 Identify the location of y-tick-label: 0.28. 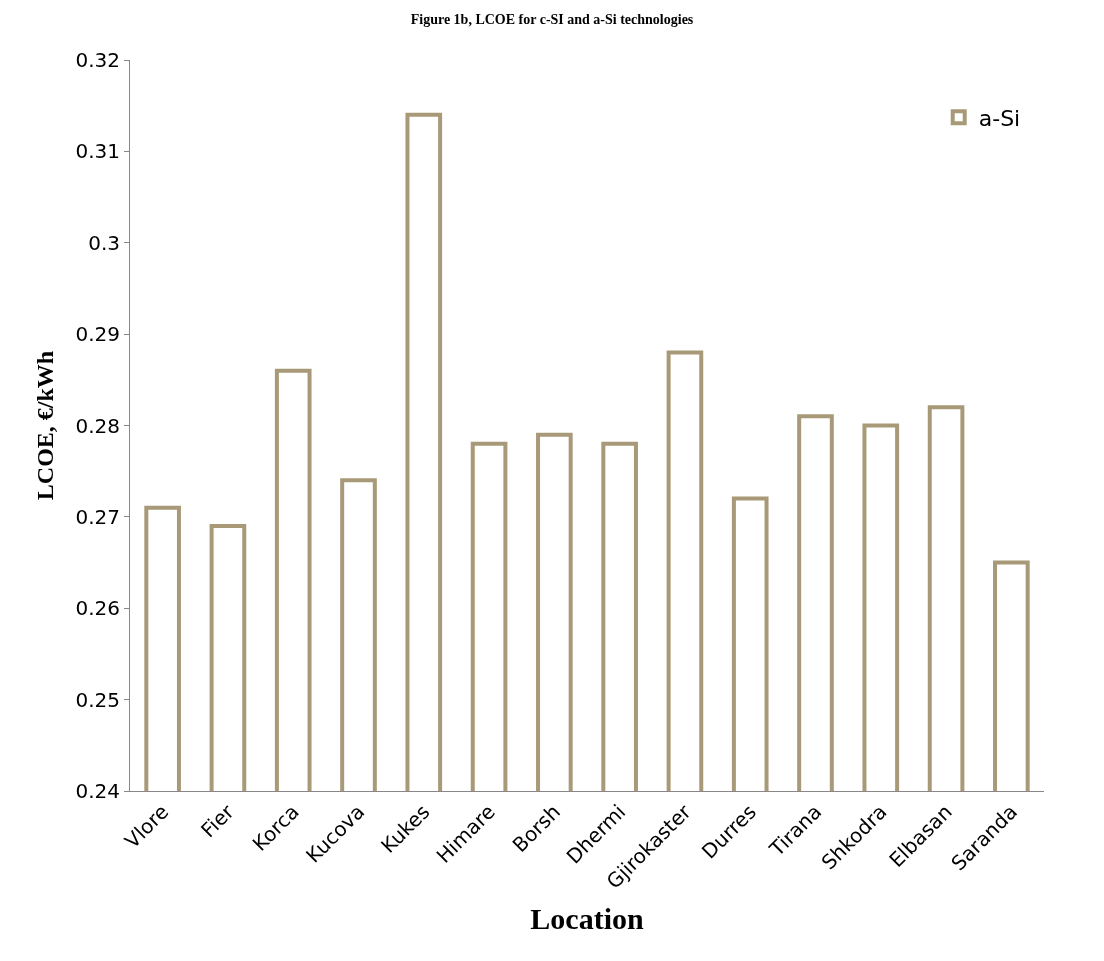
(97, 425).